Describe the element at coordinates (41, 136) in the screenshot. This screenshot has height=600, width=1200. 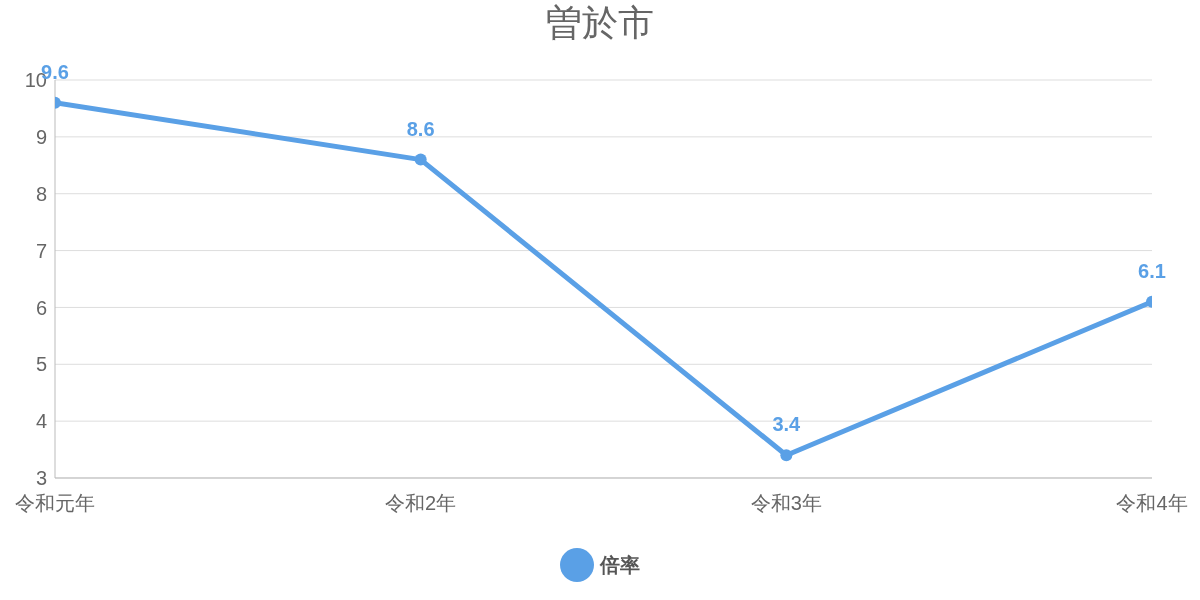
I see `y-tick-label: 9` at that location.